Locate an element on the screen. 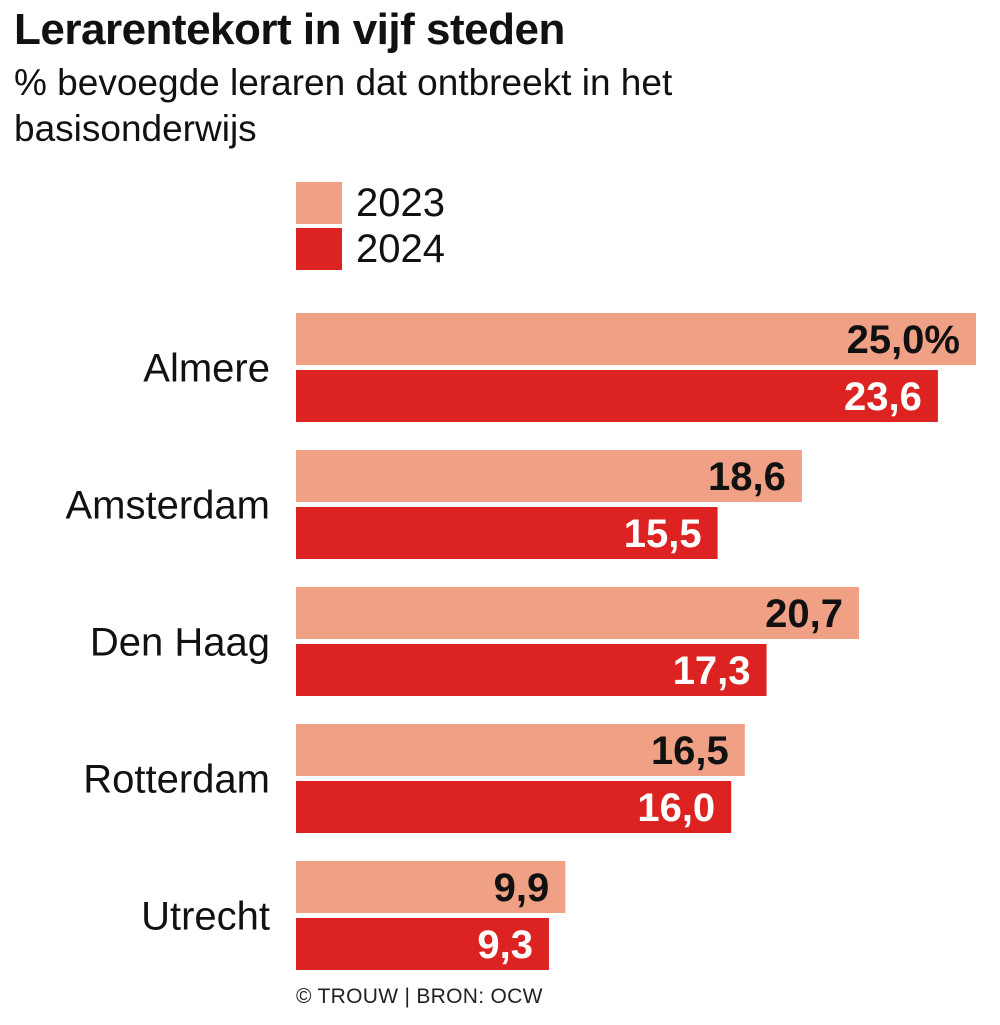 The width and height of the screenshot is (1000, 1025). legend-swatch-2024 is located at coordinates (319, 249).